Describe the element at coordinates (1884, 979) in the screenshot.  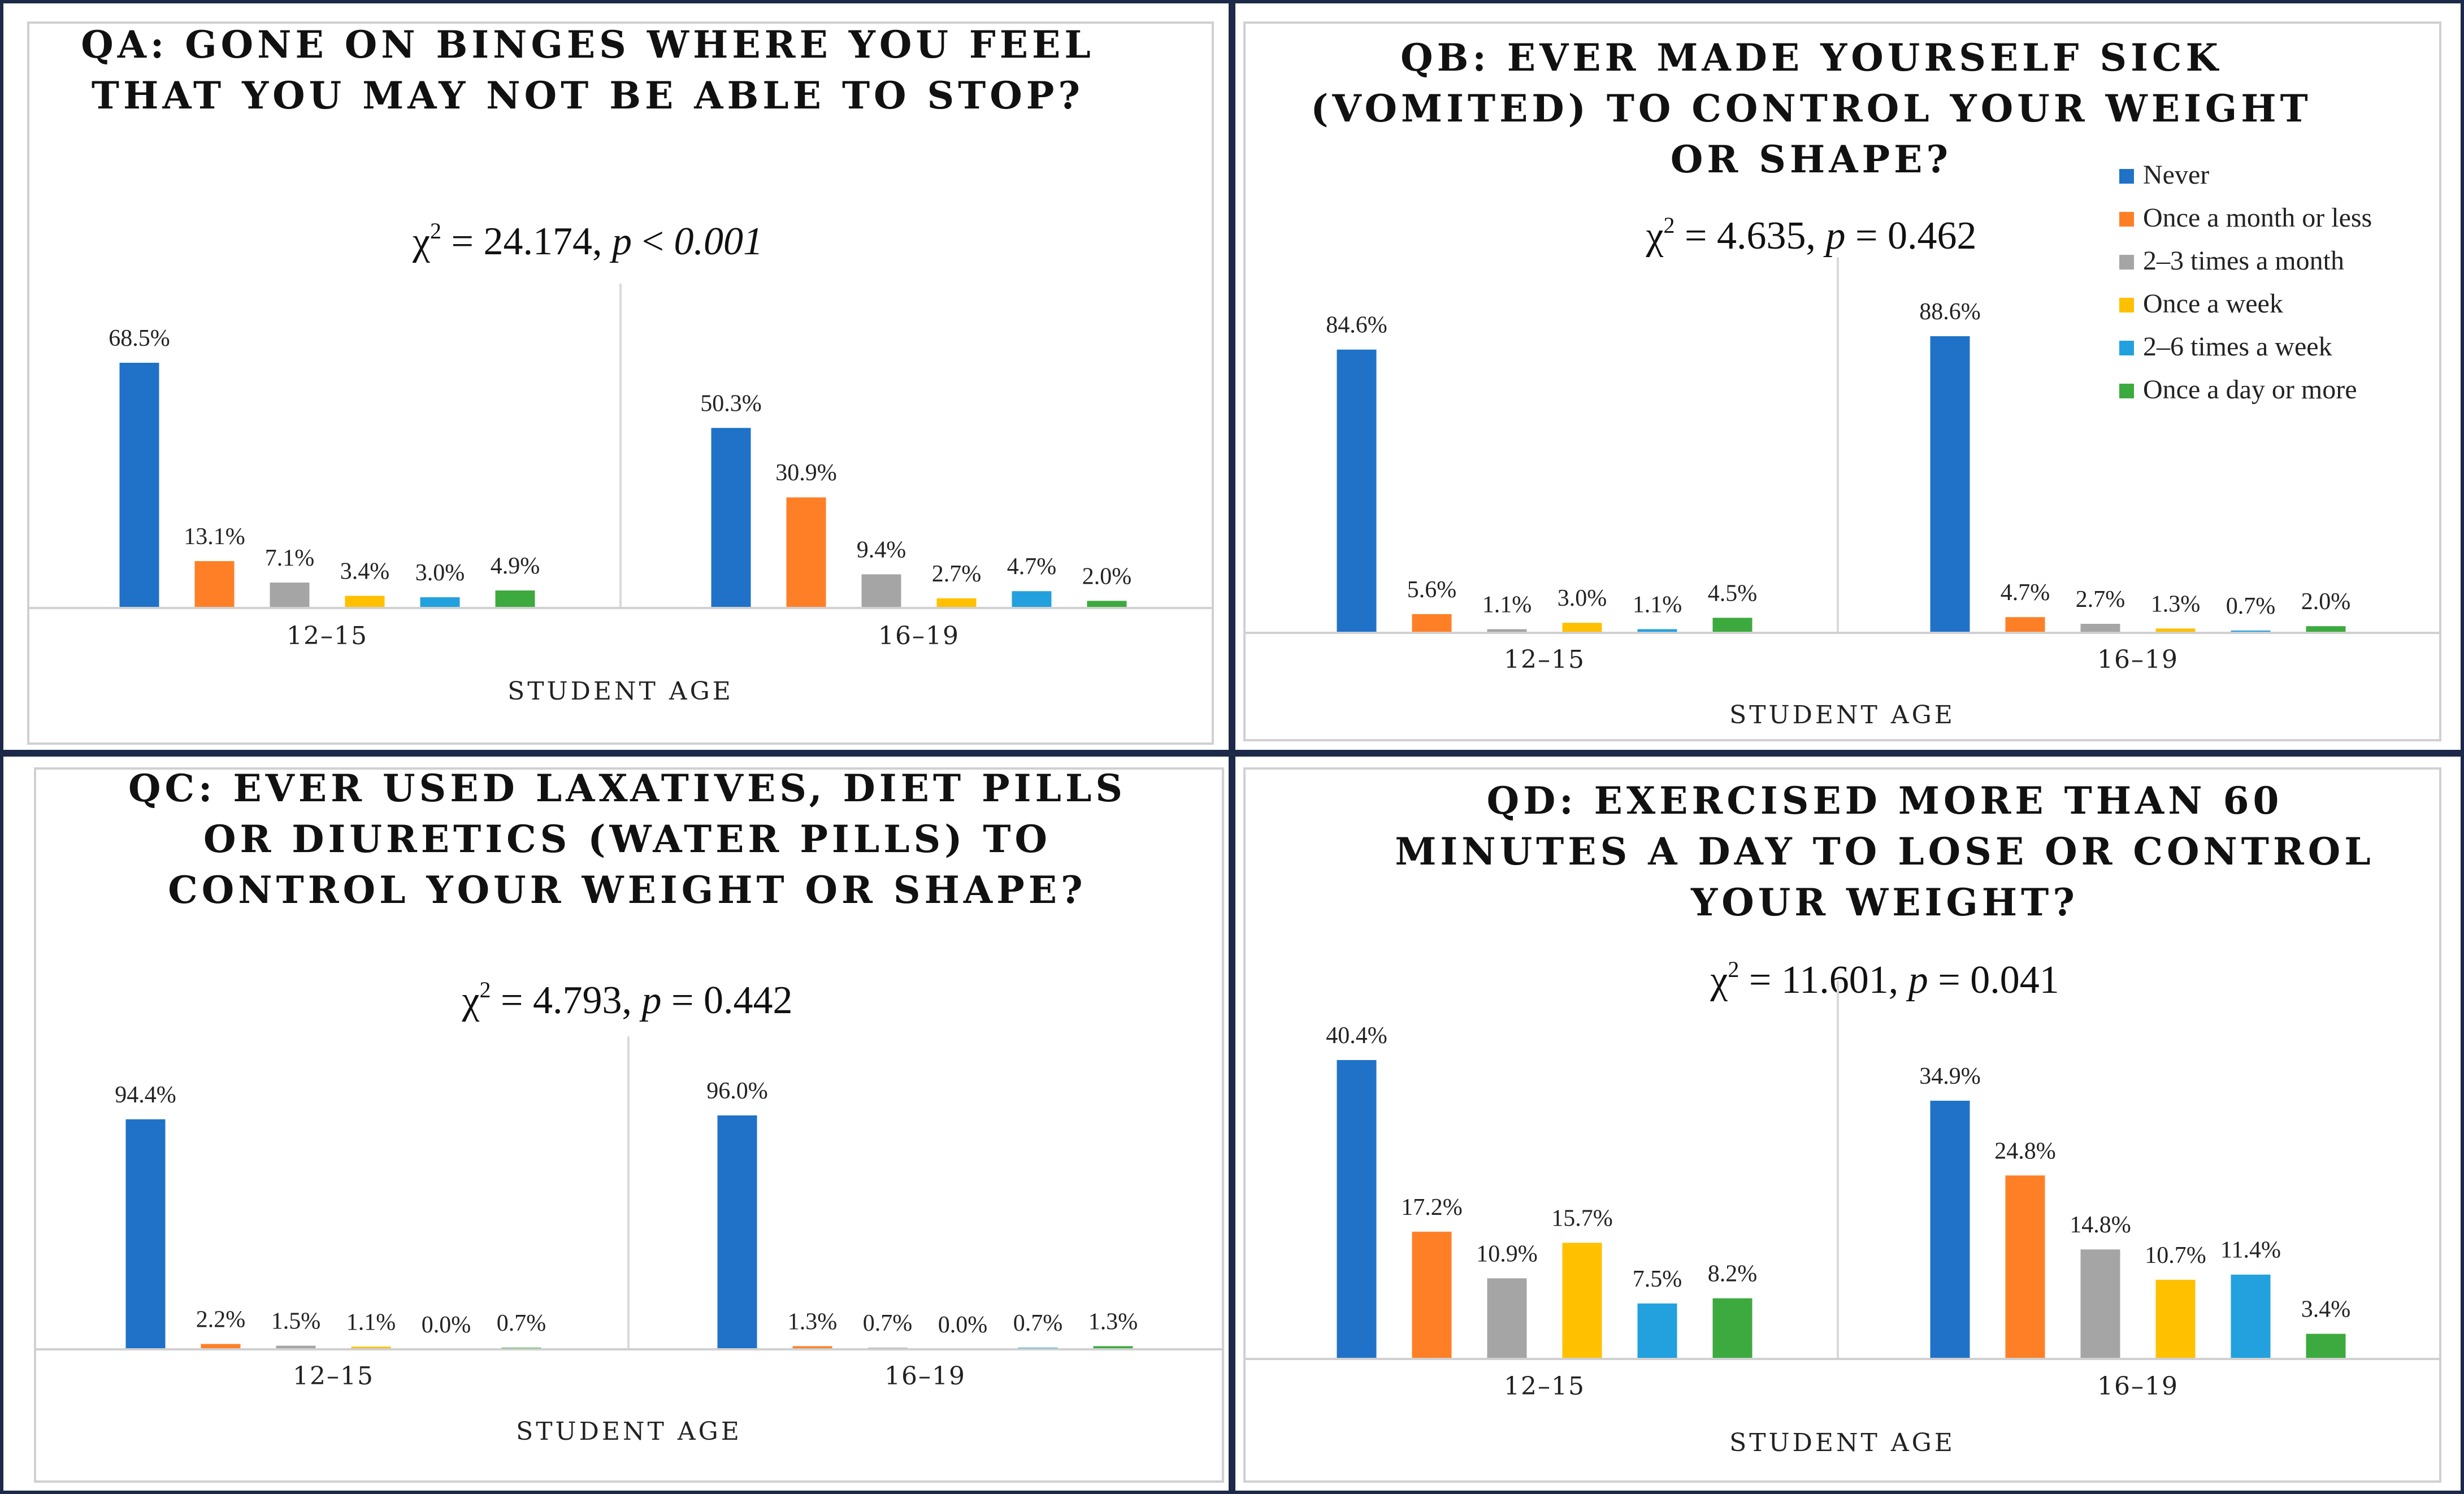
I see `chi-square-stat: χ2 = 11.601, p = 0.041` at that location.